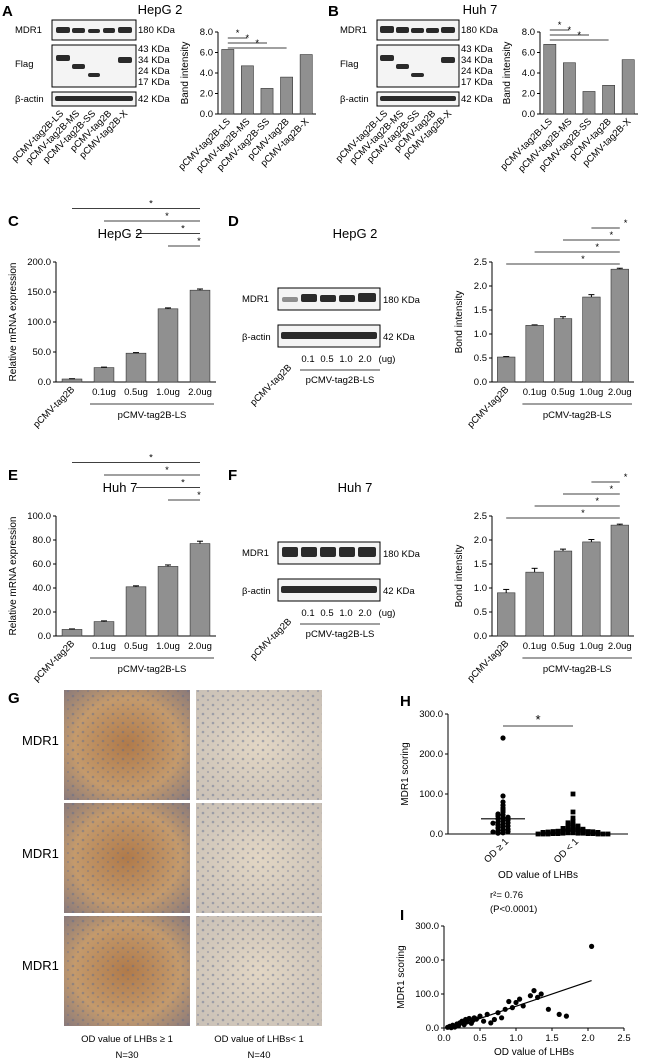 The width and height of the screenshot is (650, 1062). I want to click on regression-line, so click(521, 1004).